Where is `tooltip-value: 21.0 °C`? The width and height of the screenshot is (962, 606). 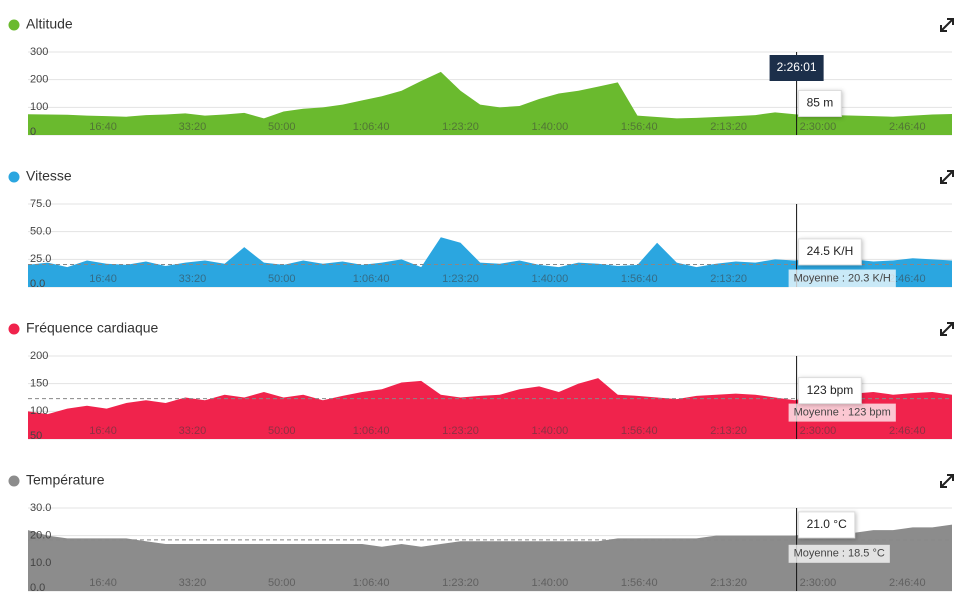 tooltip-value: 21.0 °C is located at coordinates (827, 524).